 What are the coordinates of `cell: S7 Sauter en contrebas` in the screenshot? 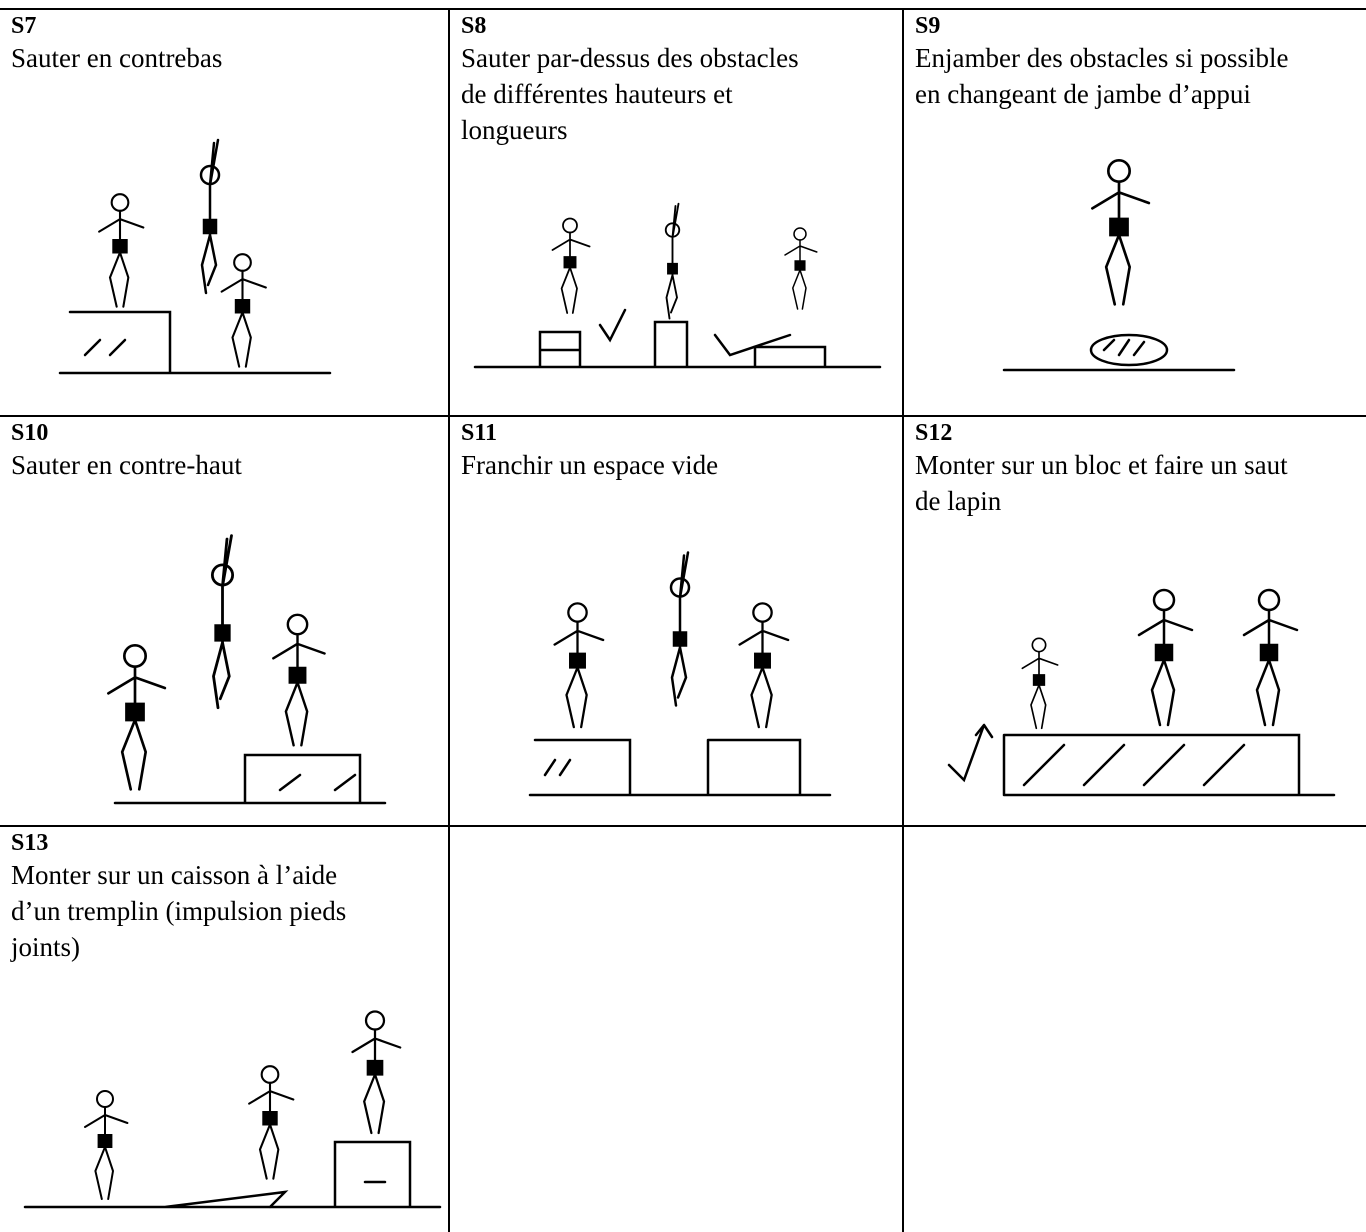 It's located at (225, 213).